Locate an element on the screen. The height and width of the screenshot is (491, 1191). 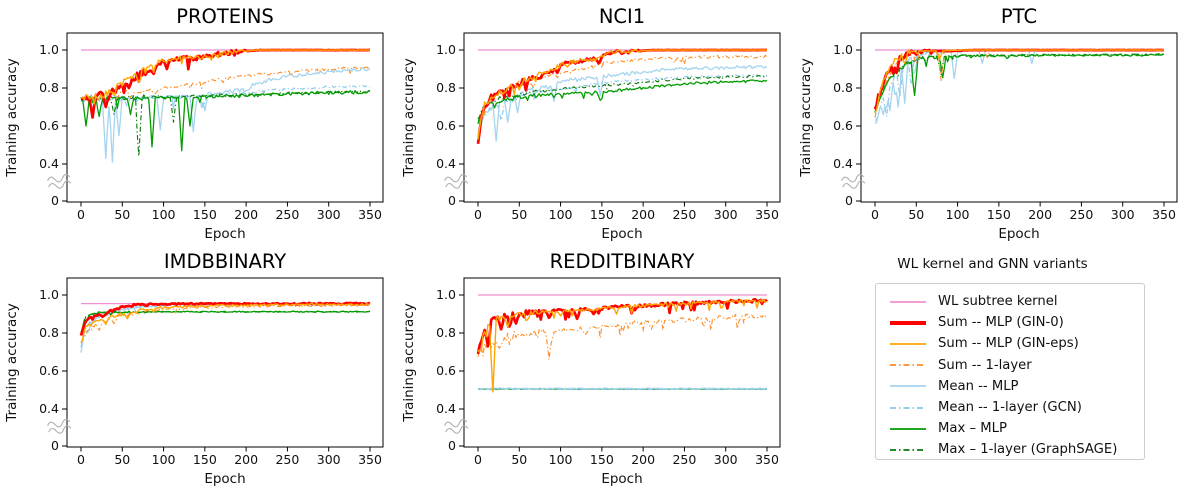
legend-swatch-maxmlp is located at coordinates (908, 428).